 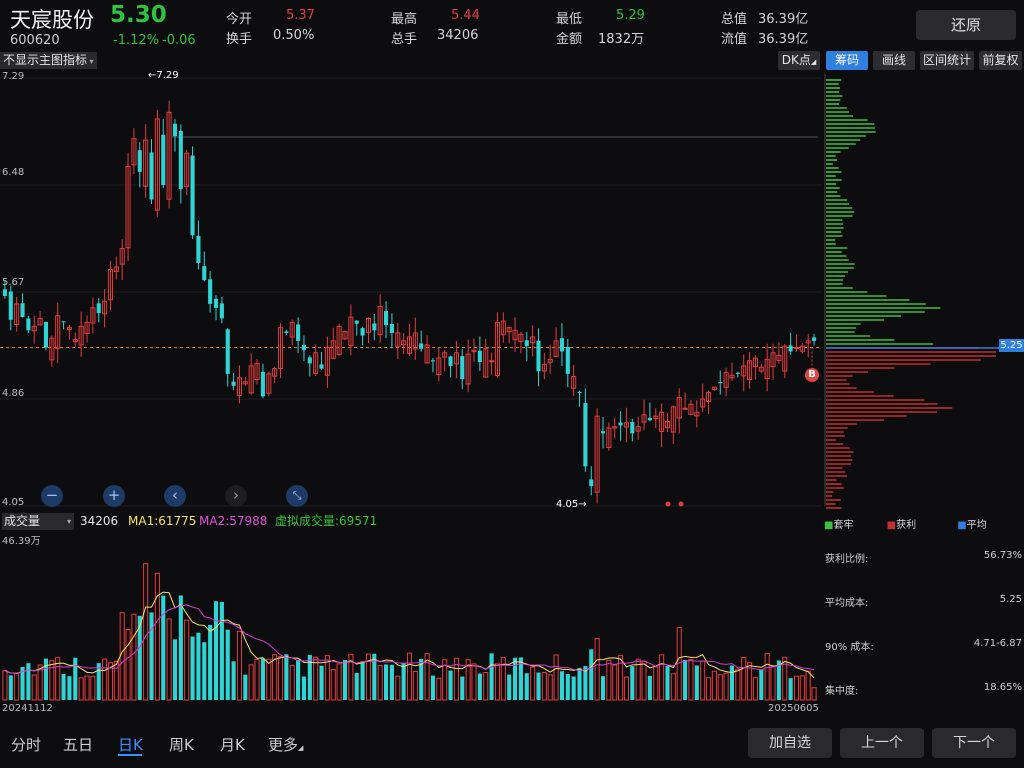 What do you see at coordinates (38, 521) in the screenshot?
I see `volume-indicator-select: 成交量 ▾` at bounding box center [38, 521].